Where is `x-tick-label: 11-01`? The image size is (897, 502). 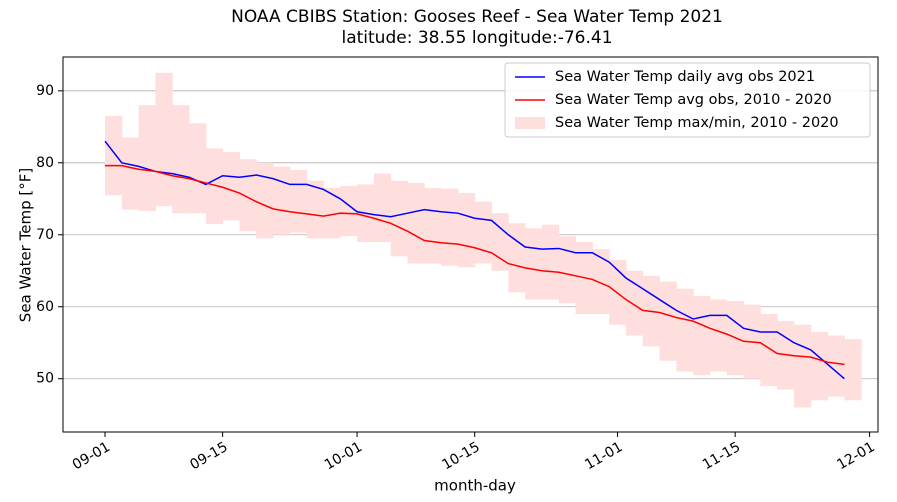 x-tick-label: 11-01 is located at coordinates (603, 456).